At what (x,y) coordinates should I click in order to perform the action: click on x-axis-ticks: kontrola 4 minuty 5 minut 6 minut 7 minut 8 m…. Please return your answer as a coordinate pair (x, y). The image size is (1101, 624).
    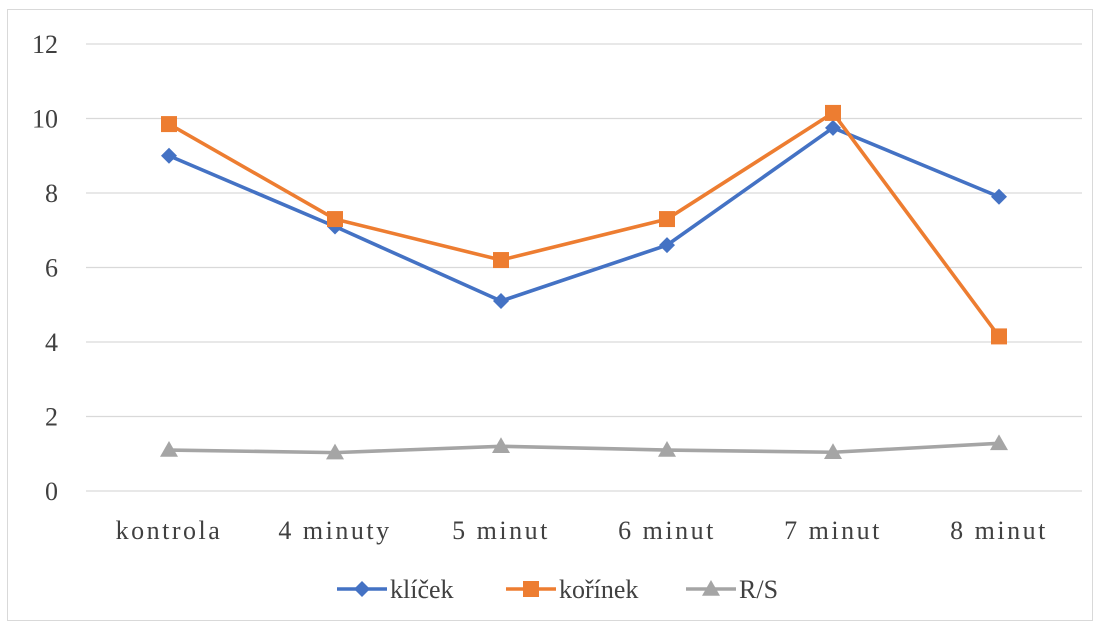
    Looking at the image, I should click on (582, 530).